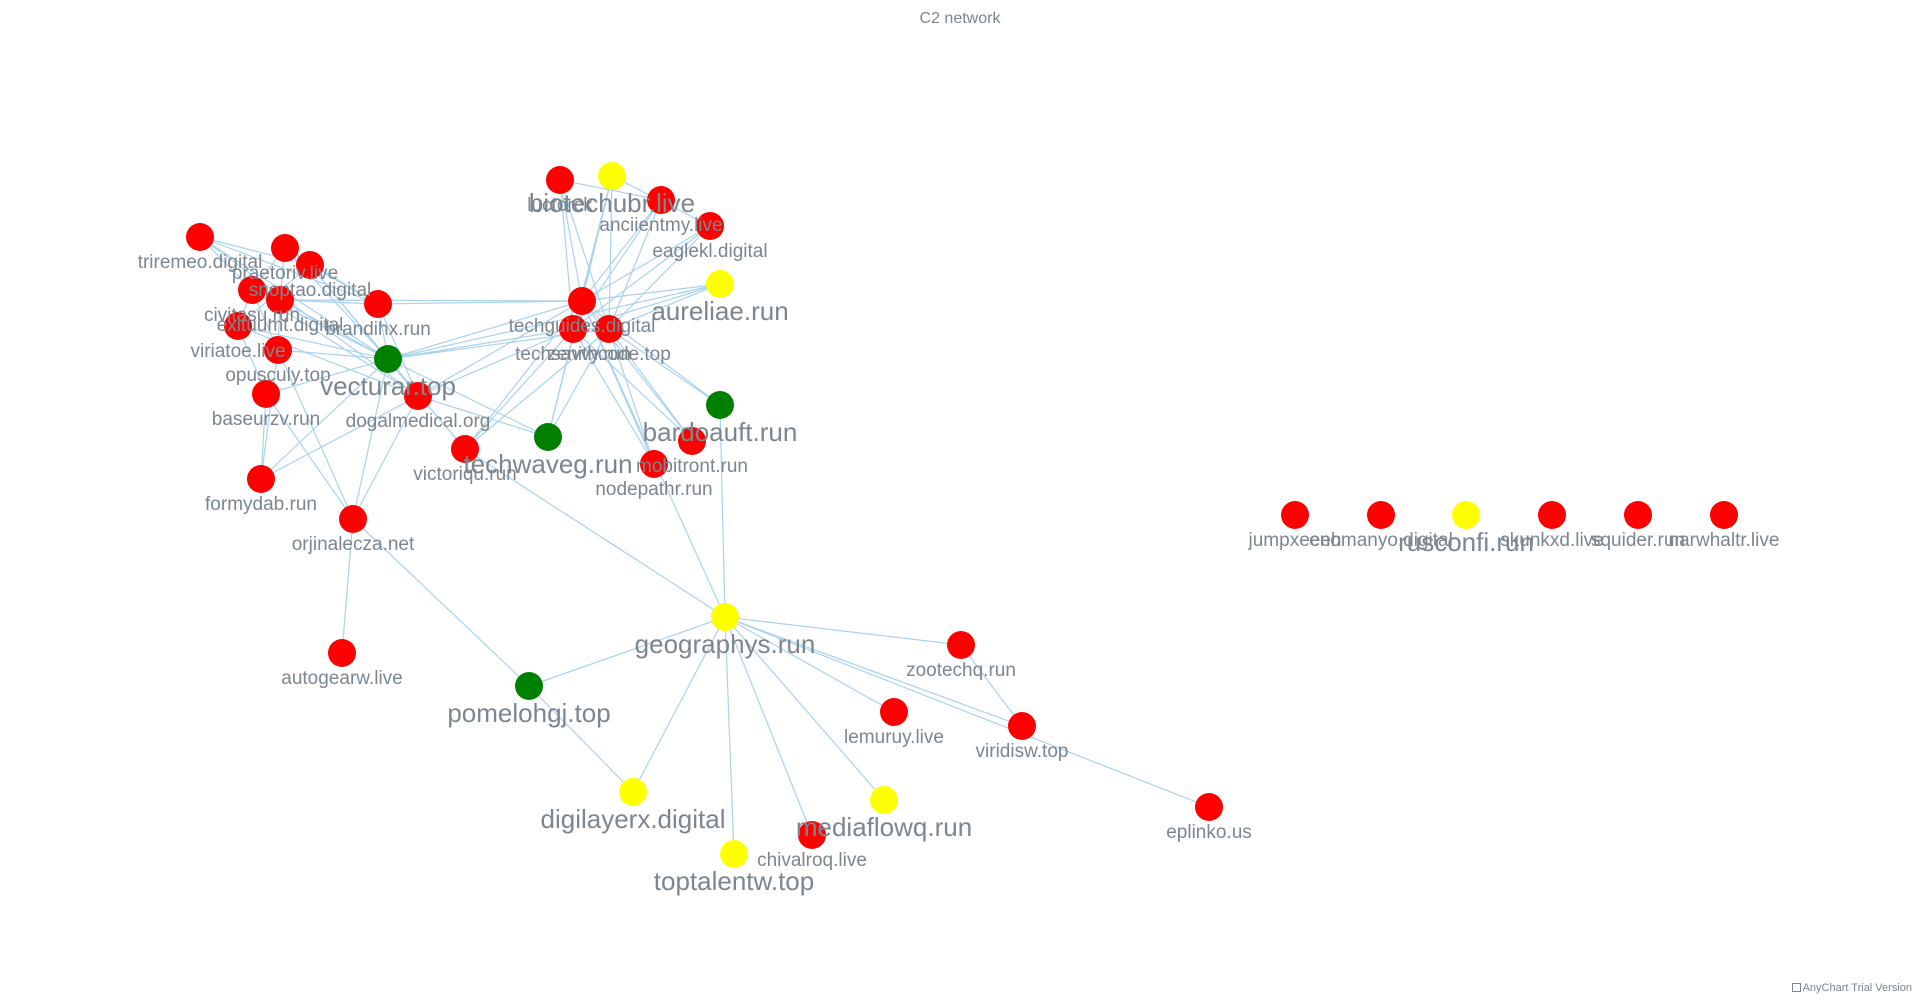 Image resolution: width=1920 pixels, height=1000 pixels. What do you see at coordinates (547, 464) in the screenshot?
I see `node-label-techwaveg.run: techwaveg.run` at bounding box center [547, 464].